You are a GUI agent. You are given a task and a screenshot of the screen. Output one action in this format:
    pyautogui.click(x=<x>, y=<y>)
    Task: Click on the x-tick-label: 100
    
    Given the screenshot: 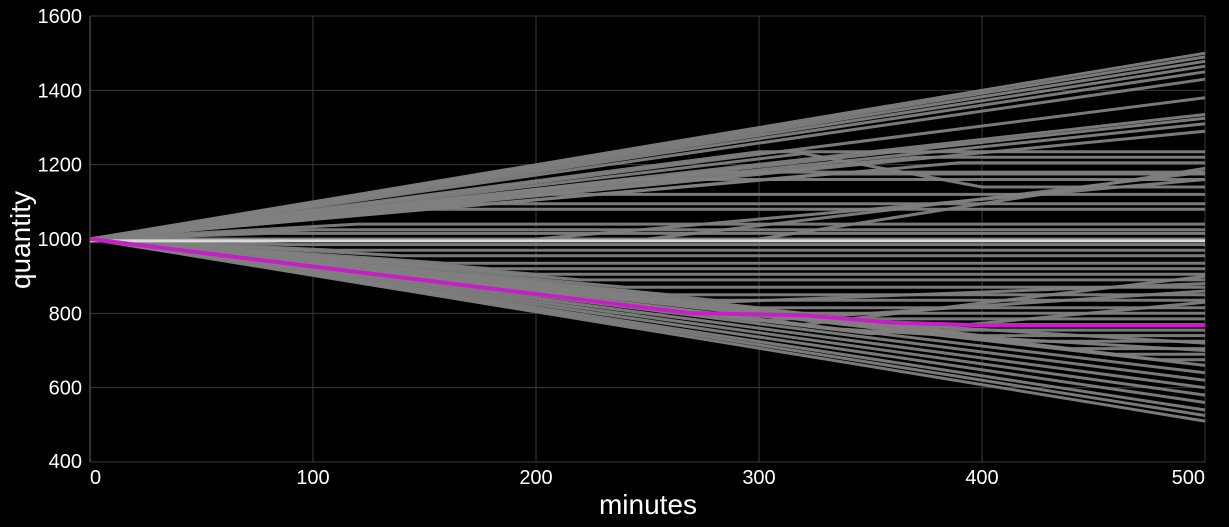 What is the action you would take?
    pyautogui.click(x=312, y=478)
    